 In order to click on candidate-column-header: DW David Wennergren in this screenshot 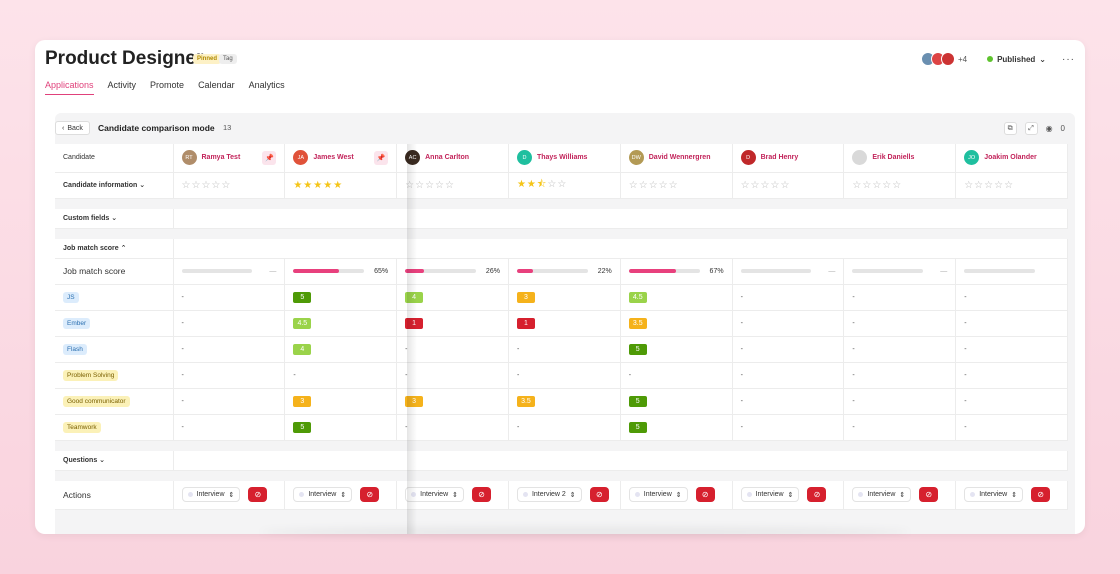, I will do `click(676, 158)`.